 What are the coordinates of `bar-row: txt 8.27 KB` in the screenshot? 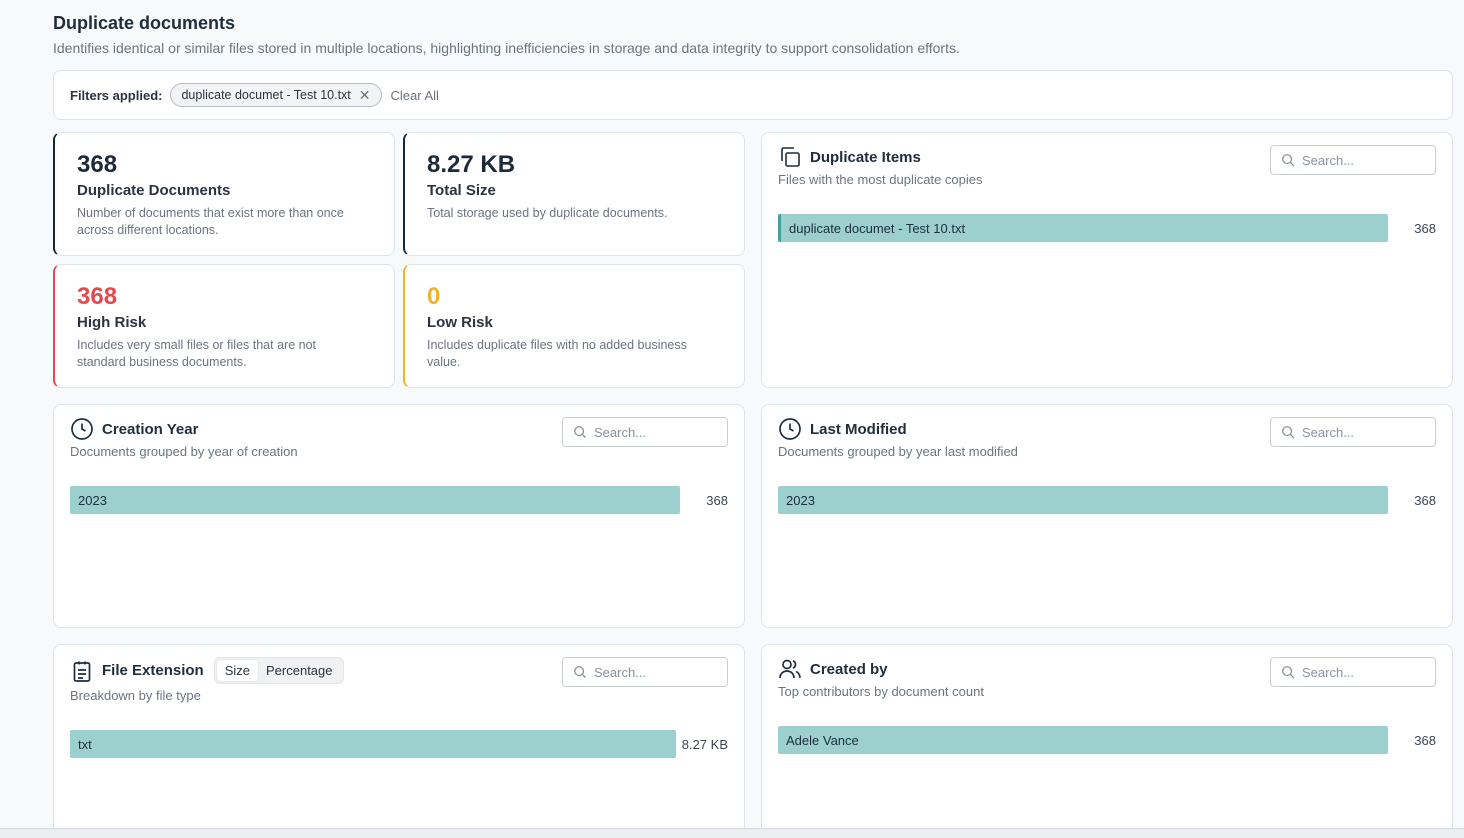 It's located at (399, 744).